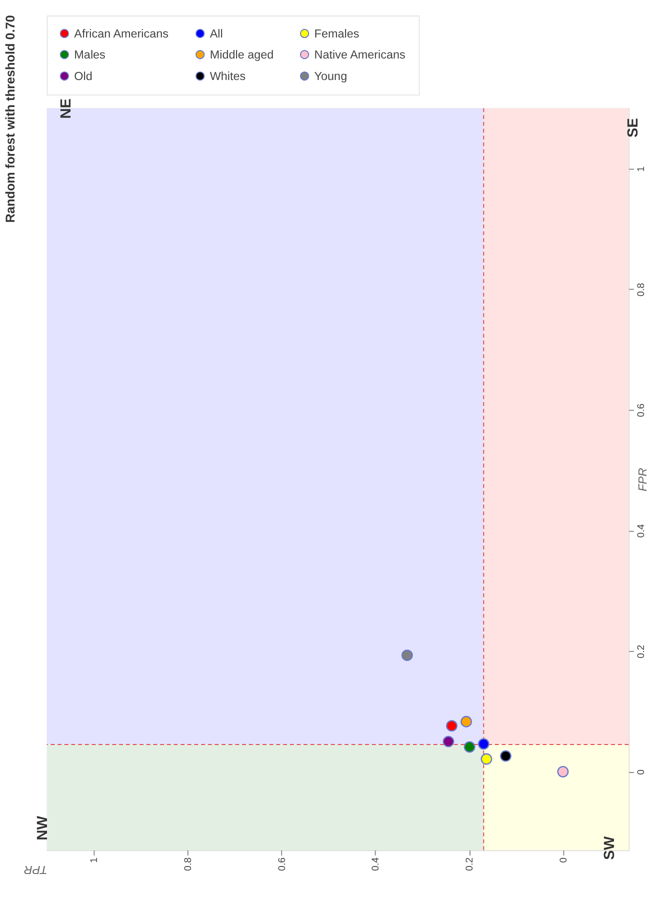  Describe the element at coordinates (610, 848) in the screenshot. I see `band-label: SW` at that location.